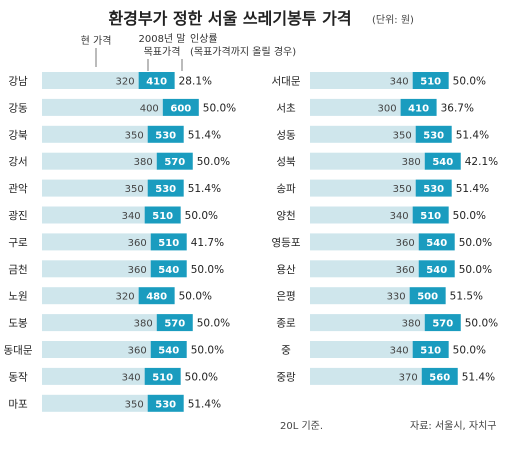  I want to click on district-label: 동대문, so click(18, 351).